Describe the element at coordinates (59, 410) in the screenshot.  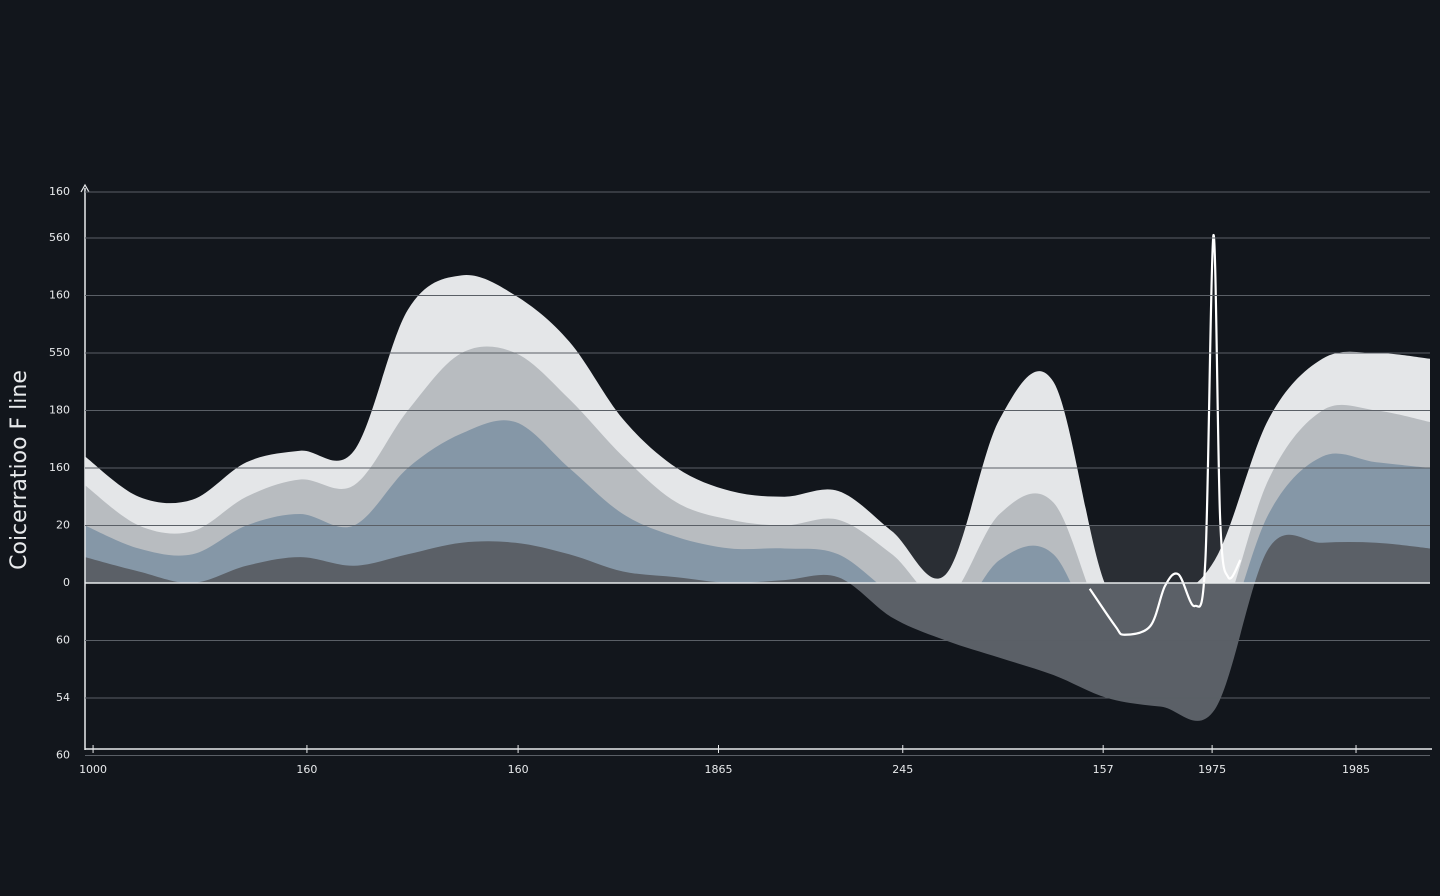
I see `y-tick-label: 180` at that location.